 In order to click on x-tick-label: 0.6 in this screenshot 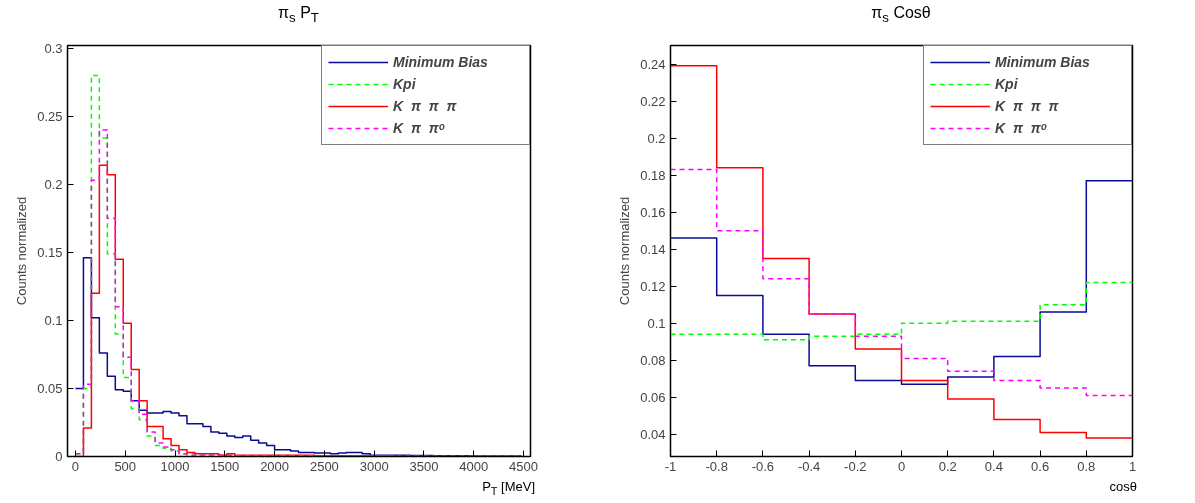, I will do `click(1040, 466)`.